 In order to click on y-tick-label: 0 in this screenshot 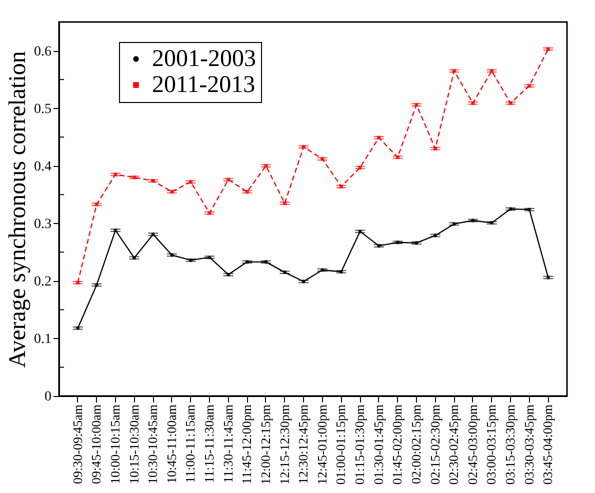, I will do `click(48, 397)`.